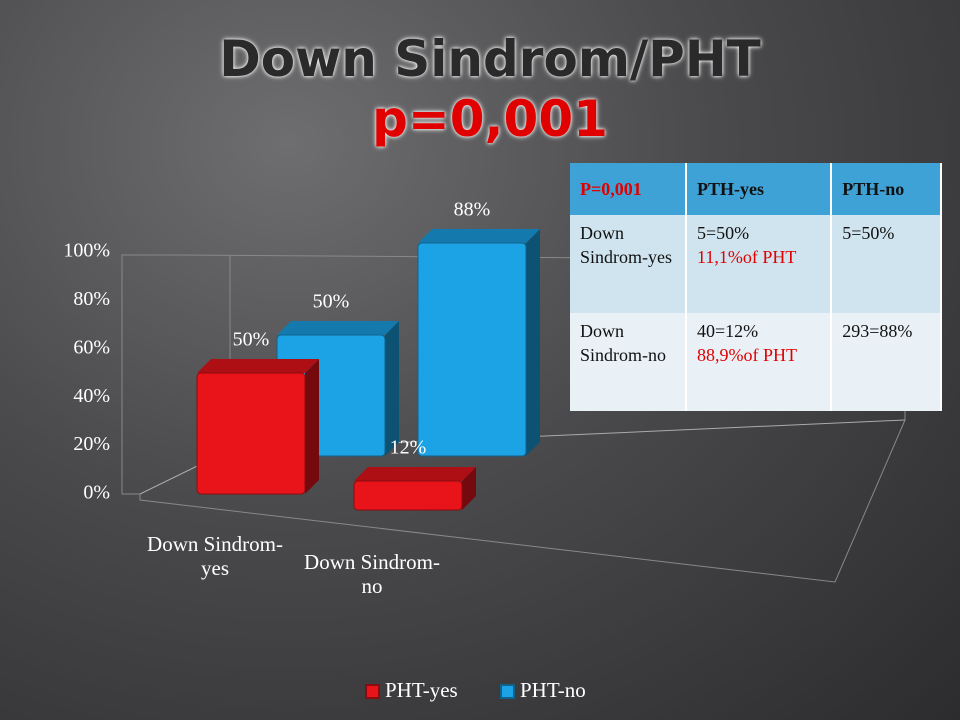 The width and height of the screenshot is (960, 720). What do you see at coordinates (96, 493) in the screenshot?
I see `y-tick-label: 0%` at bounding box center [96, 493].